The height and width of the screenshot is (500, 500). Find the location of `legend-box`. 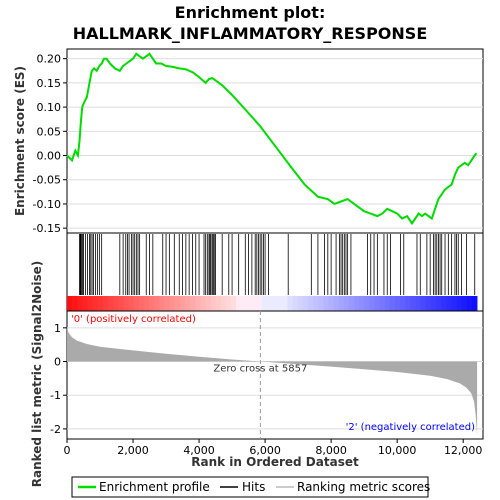

legend-box is located at coordinates (250, 487).